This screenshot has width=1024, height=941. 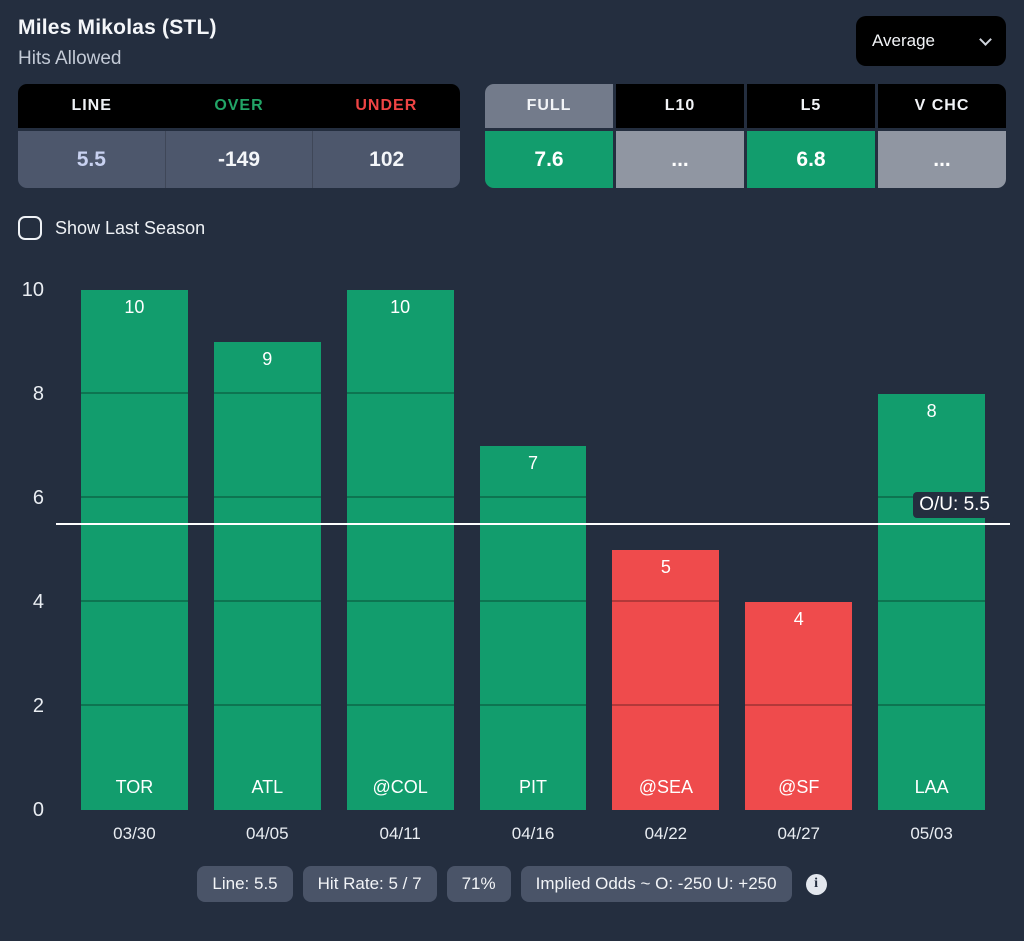 I want to click on show-last-season-row: Show Last Season, so click(x=521, y=228).